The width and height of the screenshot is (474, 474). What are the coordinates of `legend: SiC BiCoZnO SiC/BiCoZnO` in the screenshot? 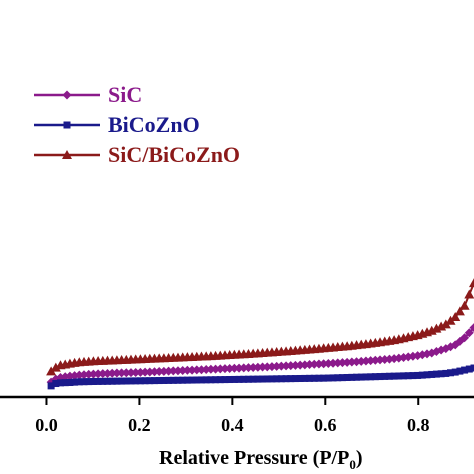 It's located at (137, 124).